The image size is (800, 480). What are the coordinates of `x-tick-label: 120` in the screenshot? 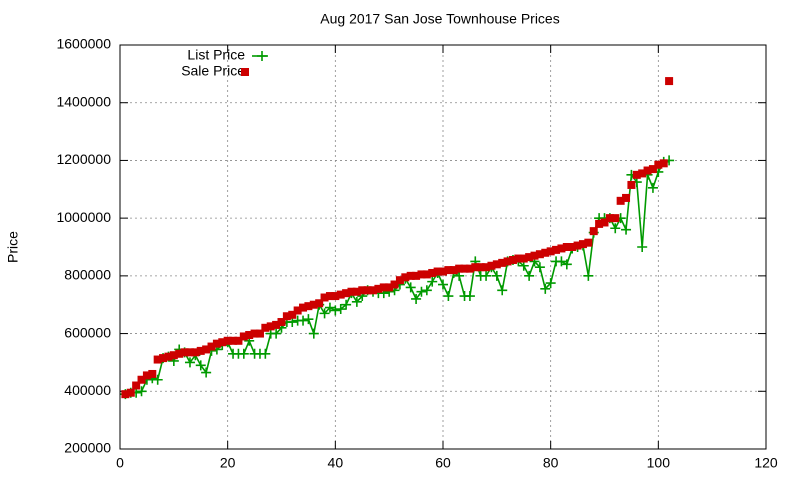 It's located at (766, 463).